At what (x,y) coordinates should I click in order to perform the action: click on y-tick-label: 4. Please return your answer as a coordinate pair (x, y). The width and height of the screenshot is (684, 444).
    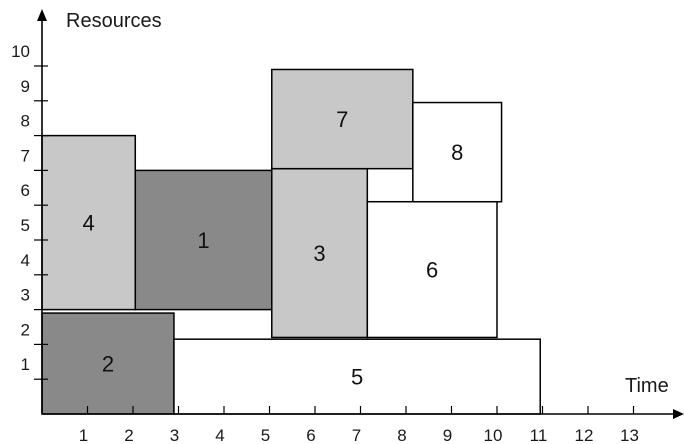
    Looking at the image, I should click on (25, 260).